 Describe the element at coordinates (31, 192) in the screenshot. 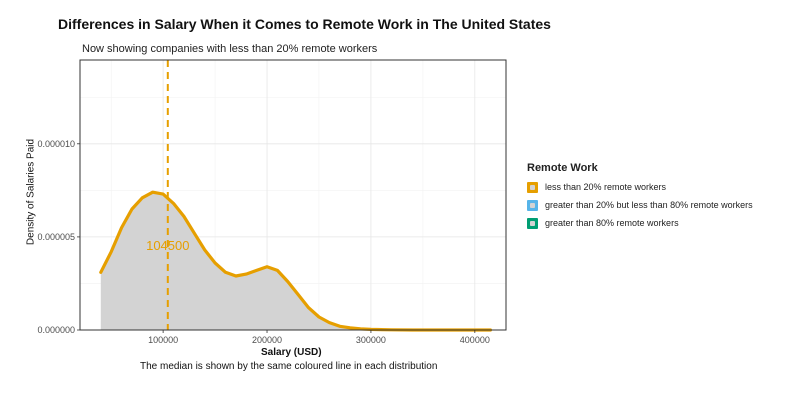

I see `y-axis-title: Density of Salaries Paid` at that location.